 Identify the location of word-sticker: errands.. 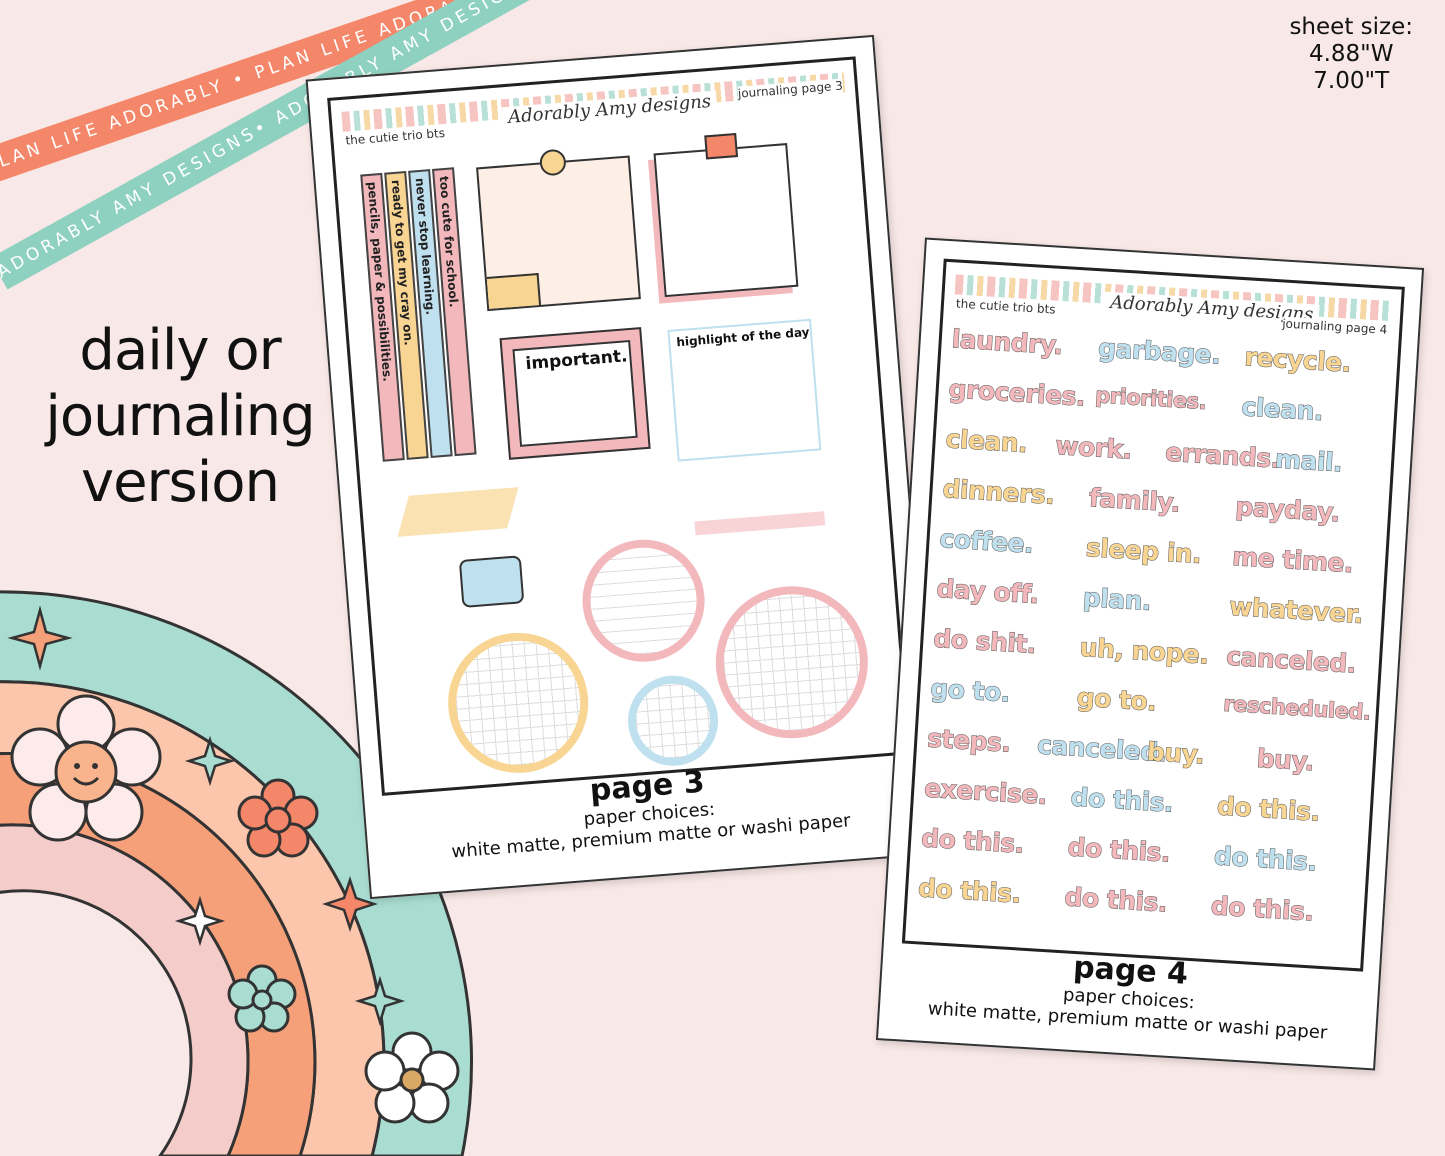
(1222, 455).